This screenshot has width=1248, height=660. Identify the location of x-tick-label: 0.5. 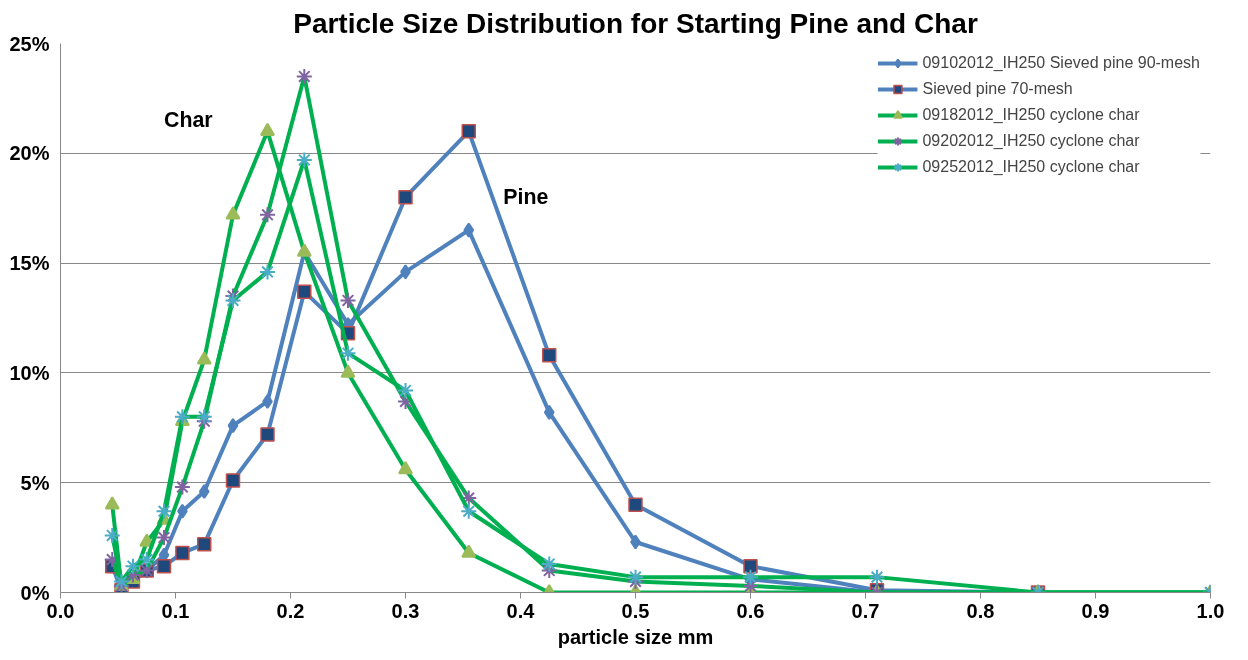
(635, 610).